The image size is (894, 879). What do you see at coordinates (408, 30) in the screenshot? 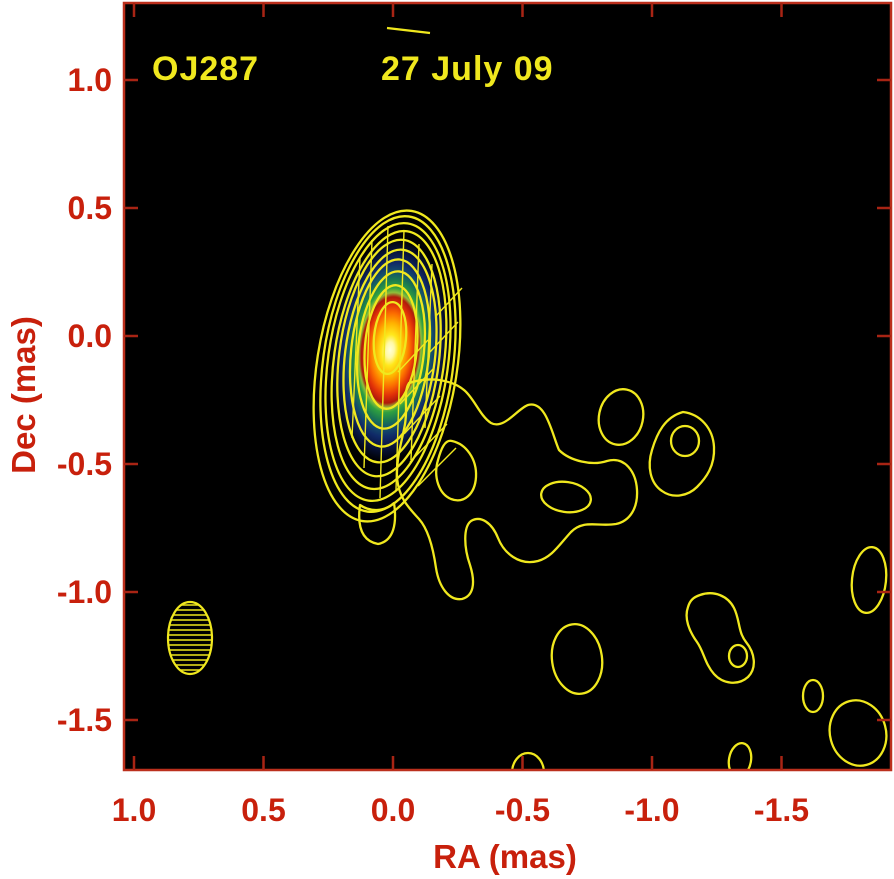
I see `polarization-scale-bar` at bounding box center [408, 30].